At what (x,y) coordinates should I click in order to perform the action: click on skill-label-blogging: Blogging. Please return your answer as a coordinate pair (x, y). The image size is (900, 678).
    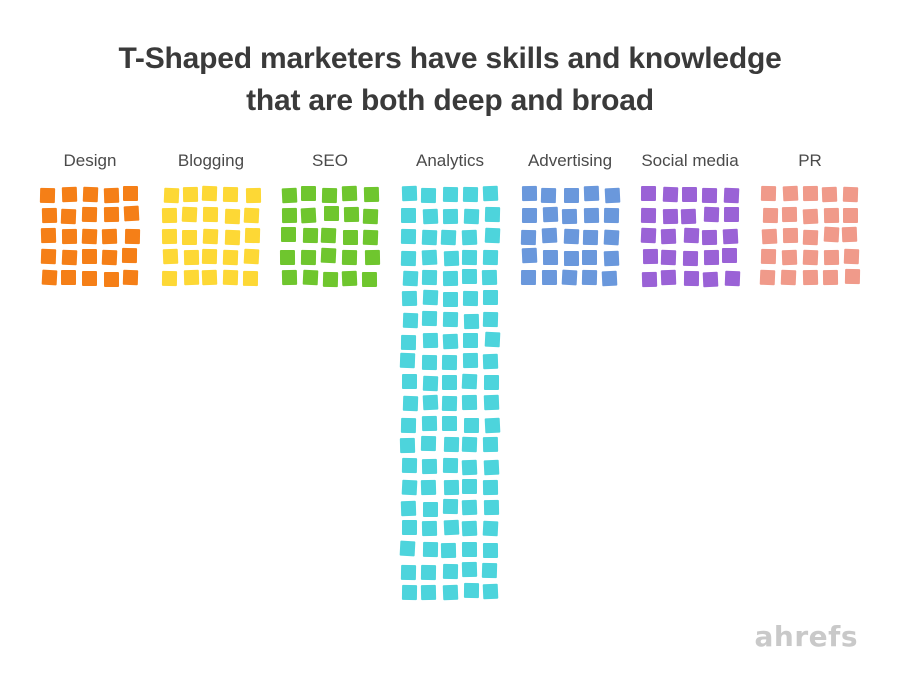
    Looking at the image, I should click on (211, 160).